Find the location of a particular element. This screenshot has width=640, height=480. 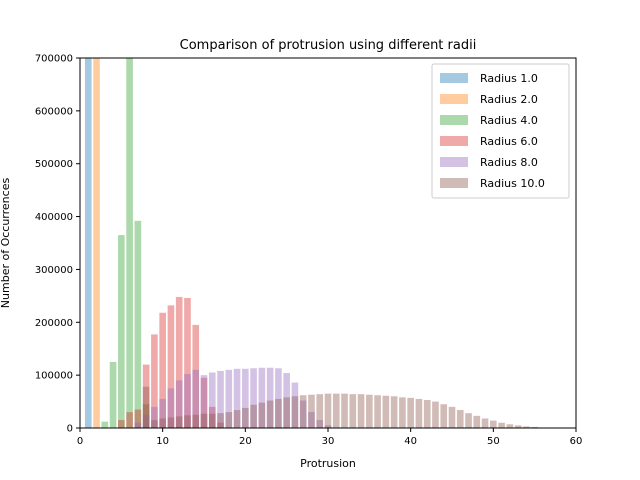

x-axis-label: Protrusion is located at coordinates (328, 463).